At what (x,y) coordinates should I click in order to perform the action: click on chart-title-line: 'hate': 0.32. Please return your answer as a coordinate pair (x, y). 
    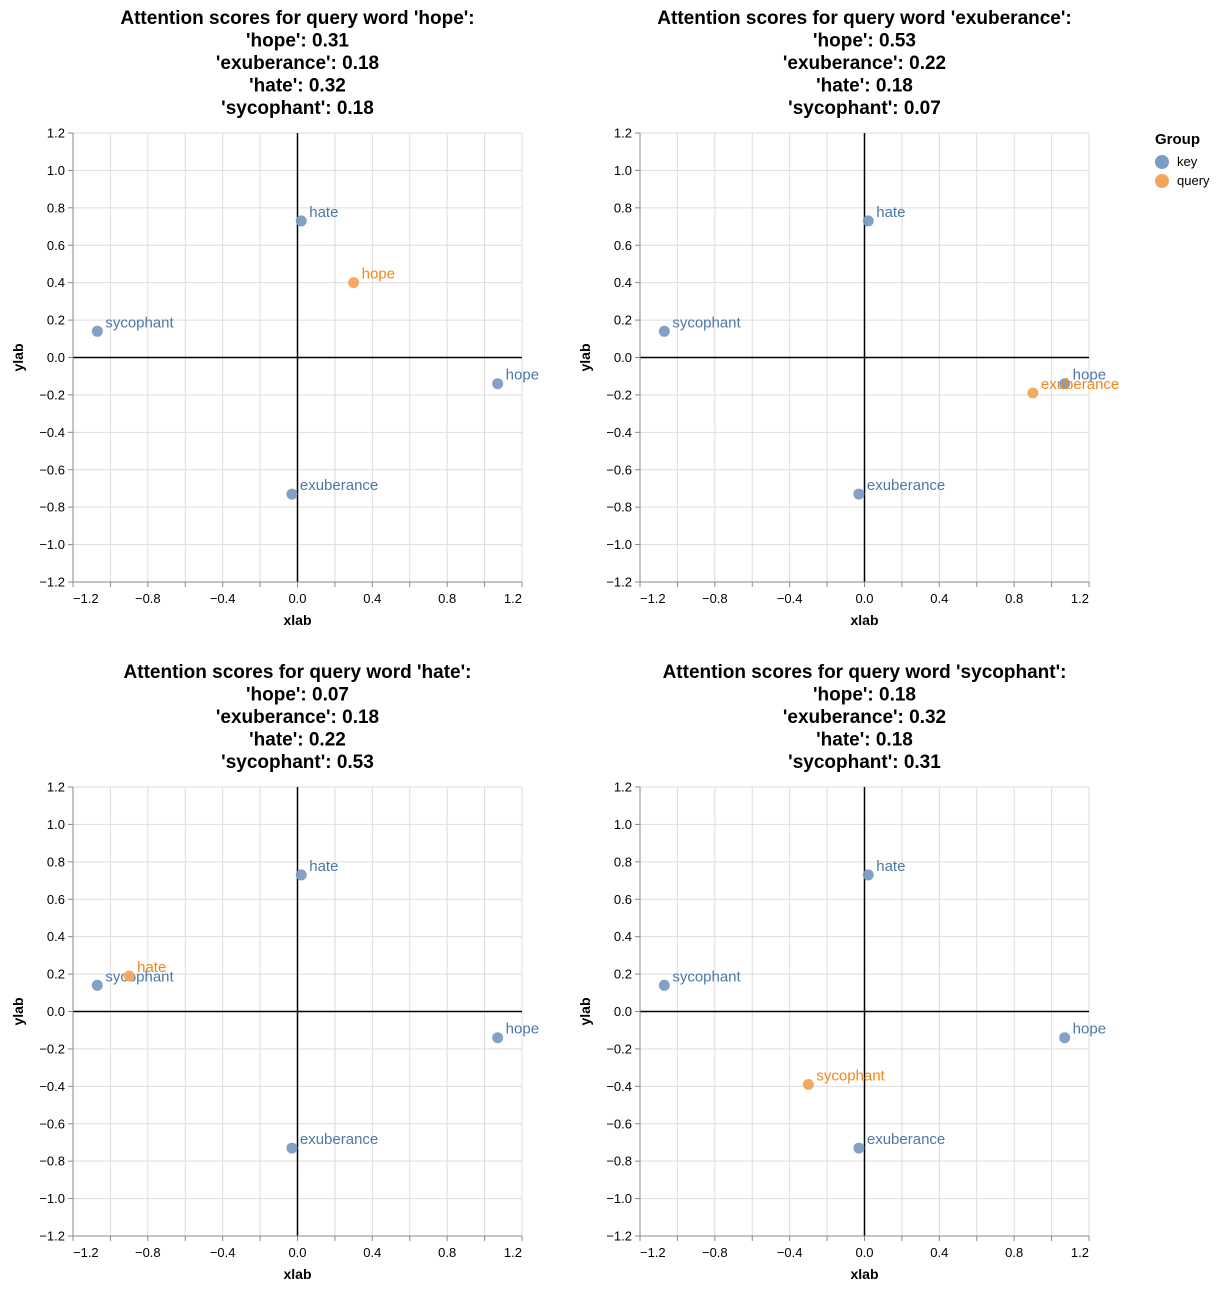
    Looking at the image, I should click on (297, 86).